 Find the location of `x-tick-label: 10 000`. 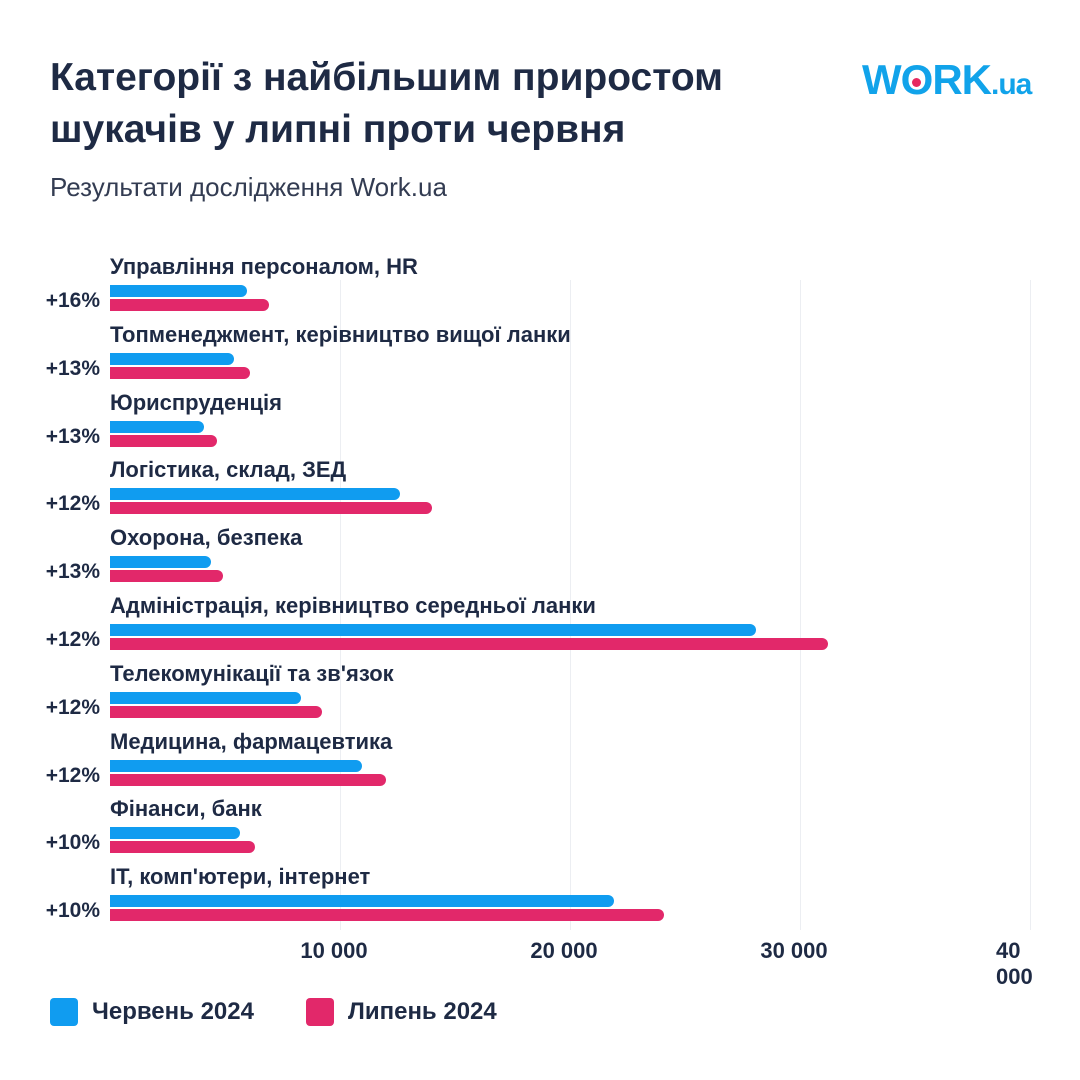

x-tick-label: 10 000 is located at coordinates (334, 950).